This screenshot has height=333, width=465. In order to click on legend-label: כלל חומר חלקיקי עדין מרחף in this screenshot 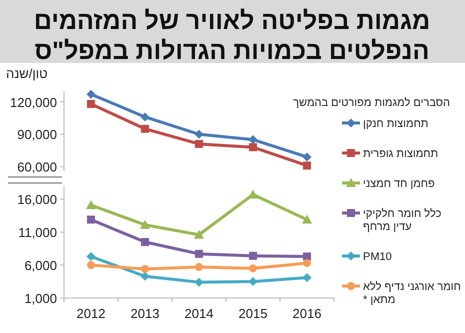, I will do `click(402, 220)`.